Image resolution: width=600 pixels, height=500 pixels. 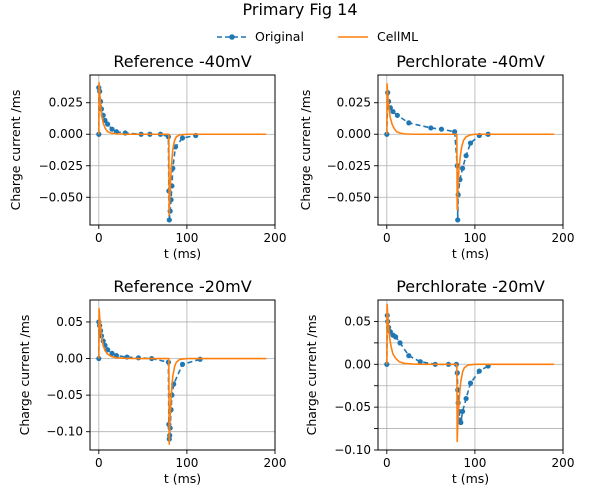 I want to click on panel-title: Reference -40mV, so click(x=182, y=61).